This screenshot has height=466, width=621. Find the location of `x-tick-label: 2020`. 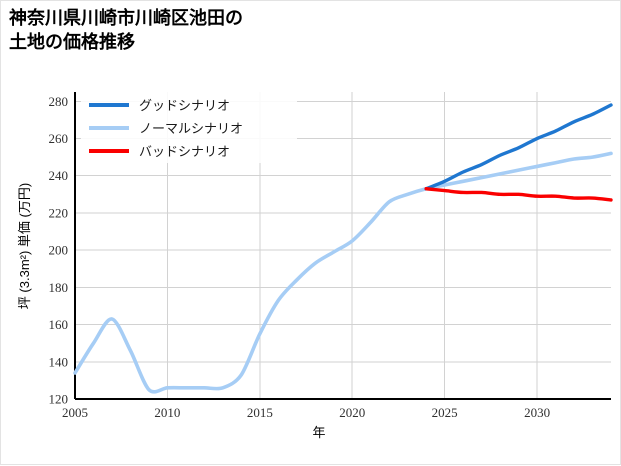

x-tick-label: 2020 is located at coordinates (352, 412).